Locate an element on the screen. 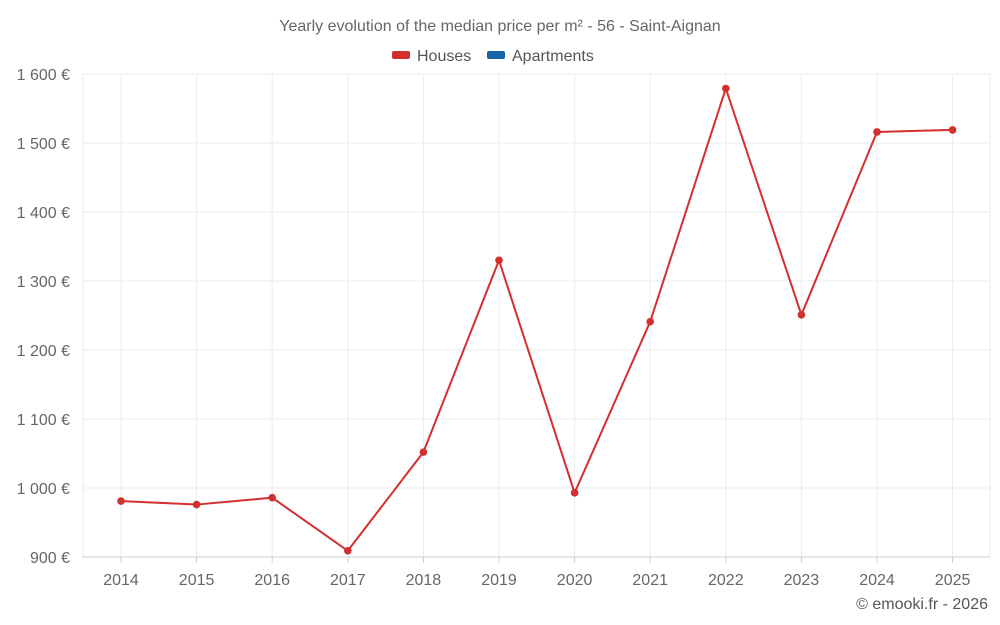  y-tick-label: 1 400 € is located at coordinates (43, 213).